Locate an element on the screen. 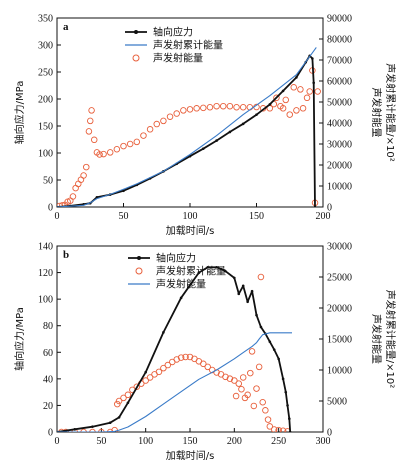  y-right-tick-label: 10000 is located at coordinates (339, 187).